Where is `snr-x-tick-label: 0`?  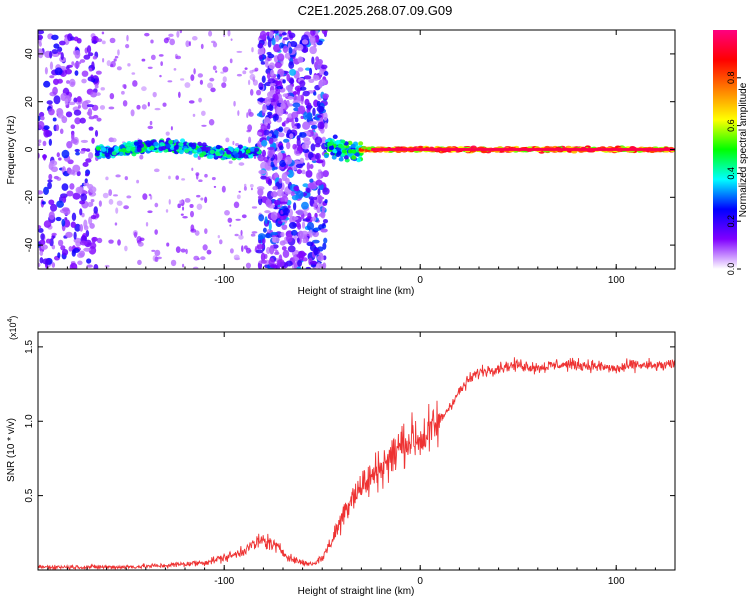
snr-x-tick-label: 0 is located at coordinates (420, 581).